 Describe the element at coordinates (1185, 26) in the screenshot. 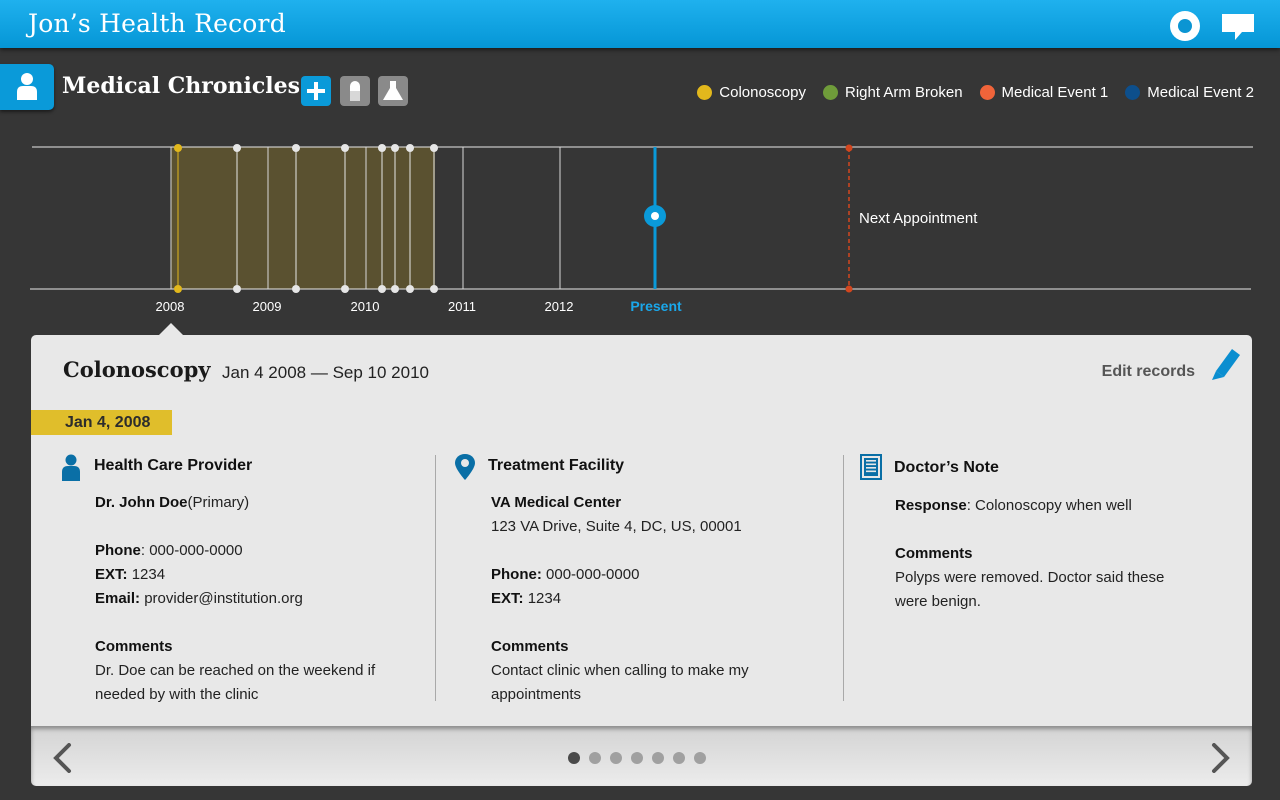

I see `record-icon` at that location.